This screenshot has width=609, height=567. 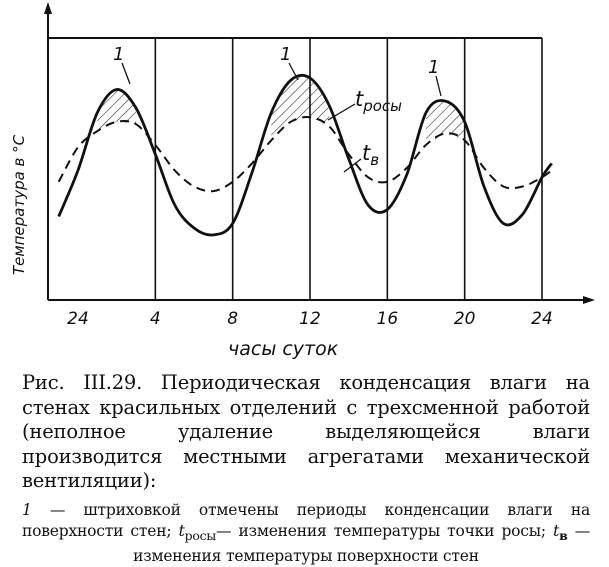 What do you see at coordinates (438, 86) in the screenshot?
I see `curve-label-1c-leader` at bounding box center [438, 86].